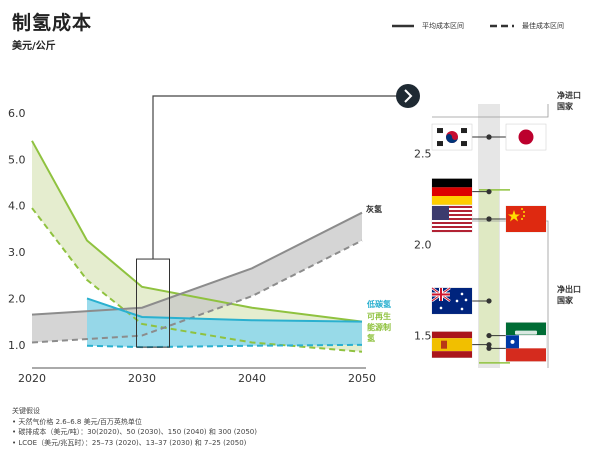  What do you see at coordinates (224, 310) in the screenshot?
I see `series-line-average-blue` at bounding box center [224, 310].